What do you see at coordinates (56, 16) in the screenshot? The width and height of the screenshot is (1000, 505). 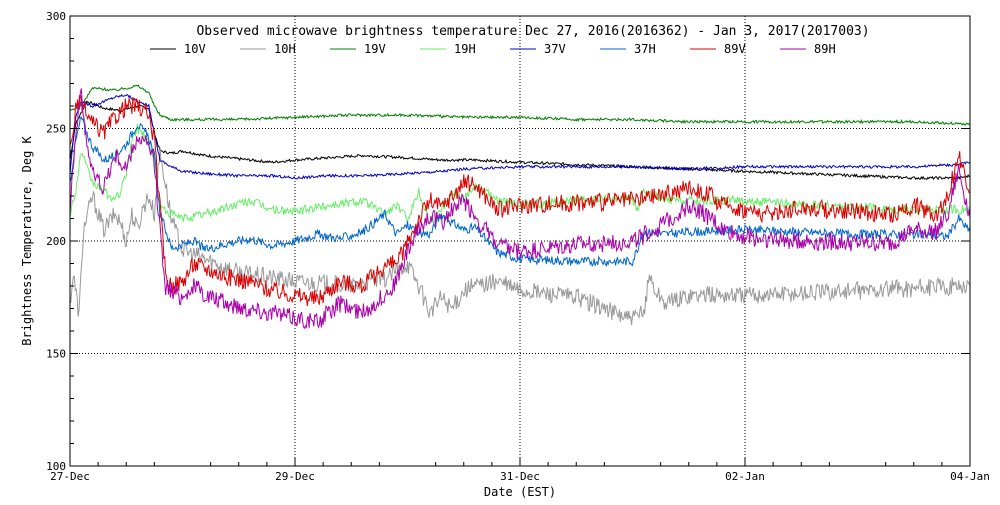 I see `y-tick-label: 300` at bounding box center [56, 16].